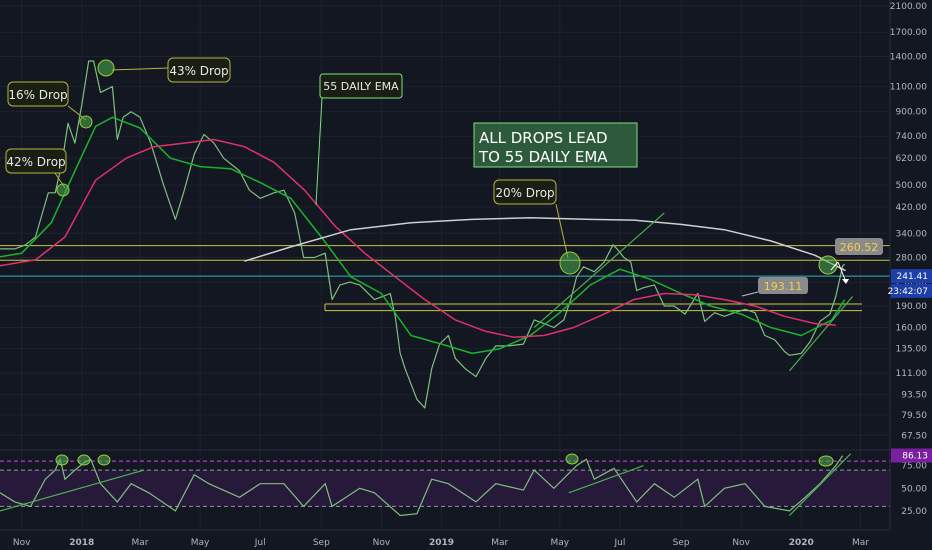  Describe the element at coordinates (319, 151) in the screenshot. I see `annotation-55-ema-pointer` at that location.